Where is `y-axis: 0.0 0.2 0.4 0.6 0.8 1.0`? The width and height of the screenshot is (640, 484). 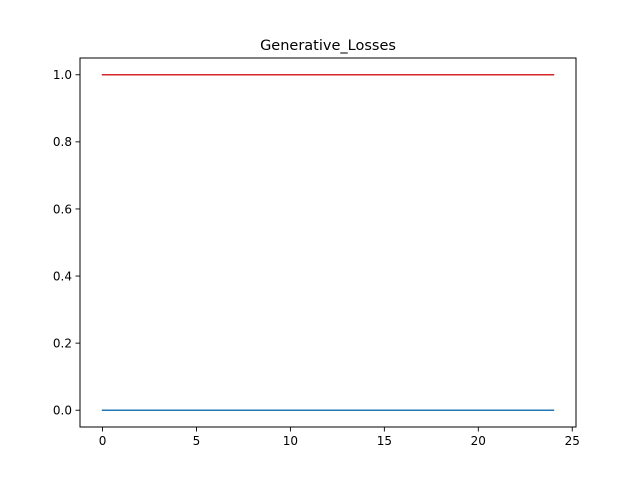 y-axis: 0.0 0.2 0.4 0.6 0.8 1.0 is located at coordinates (66, 243).